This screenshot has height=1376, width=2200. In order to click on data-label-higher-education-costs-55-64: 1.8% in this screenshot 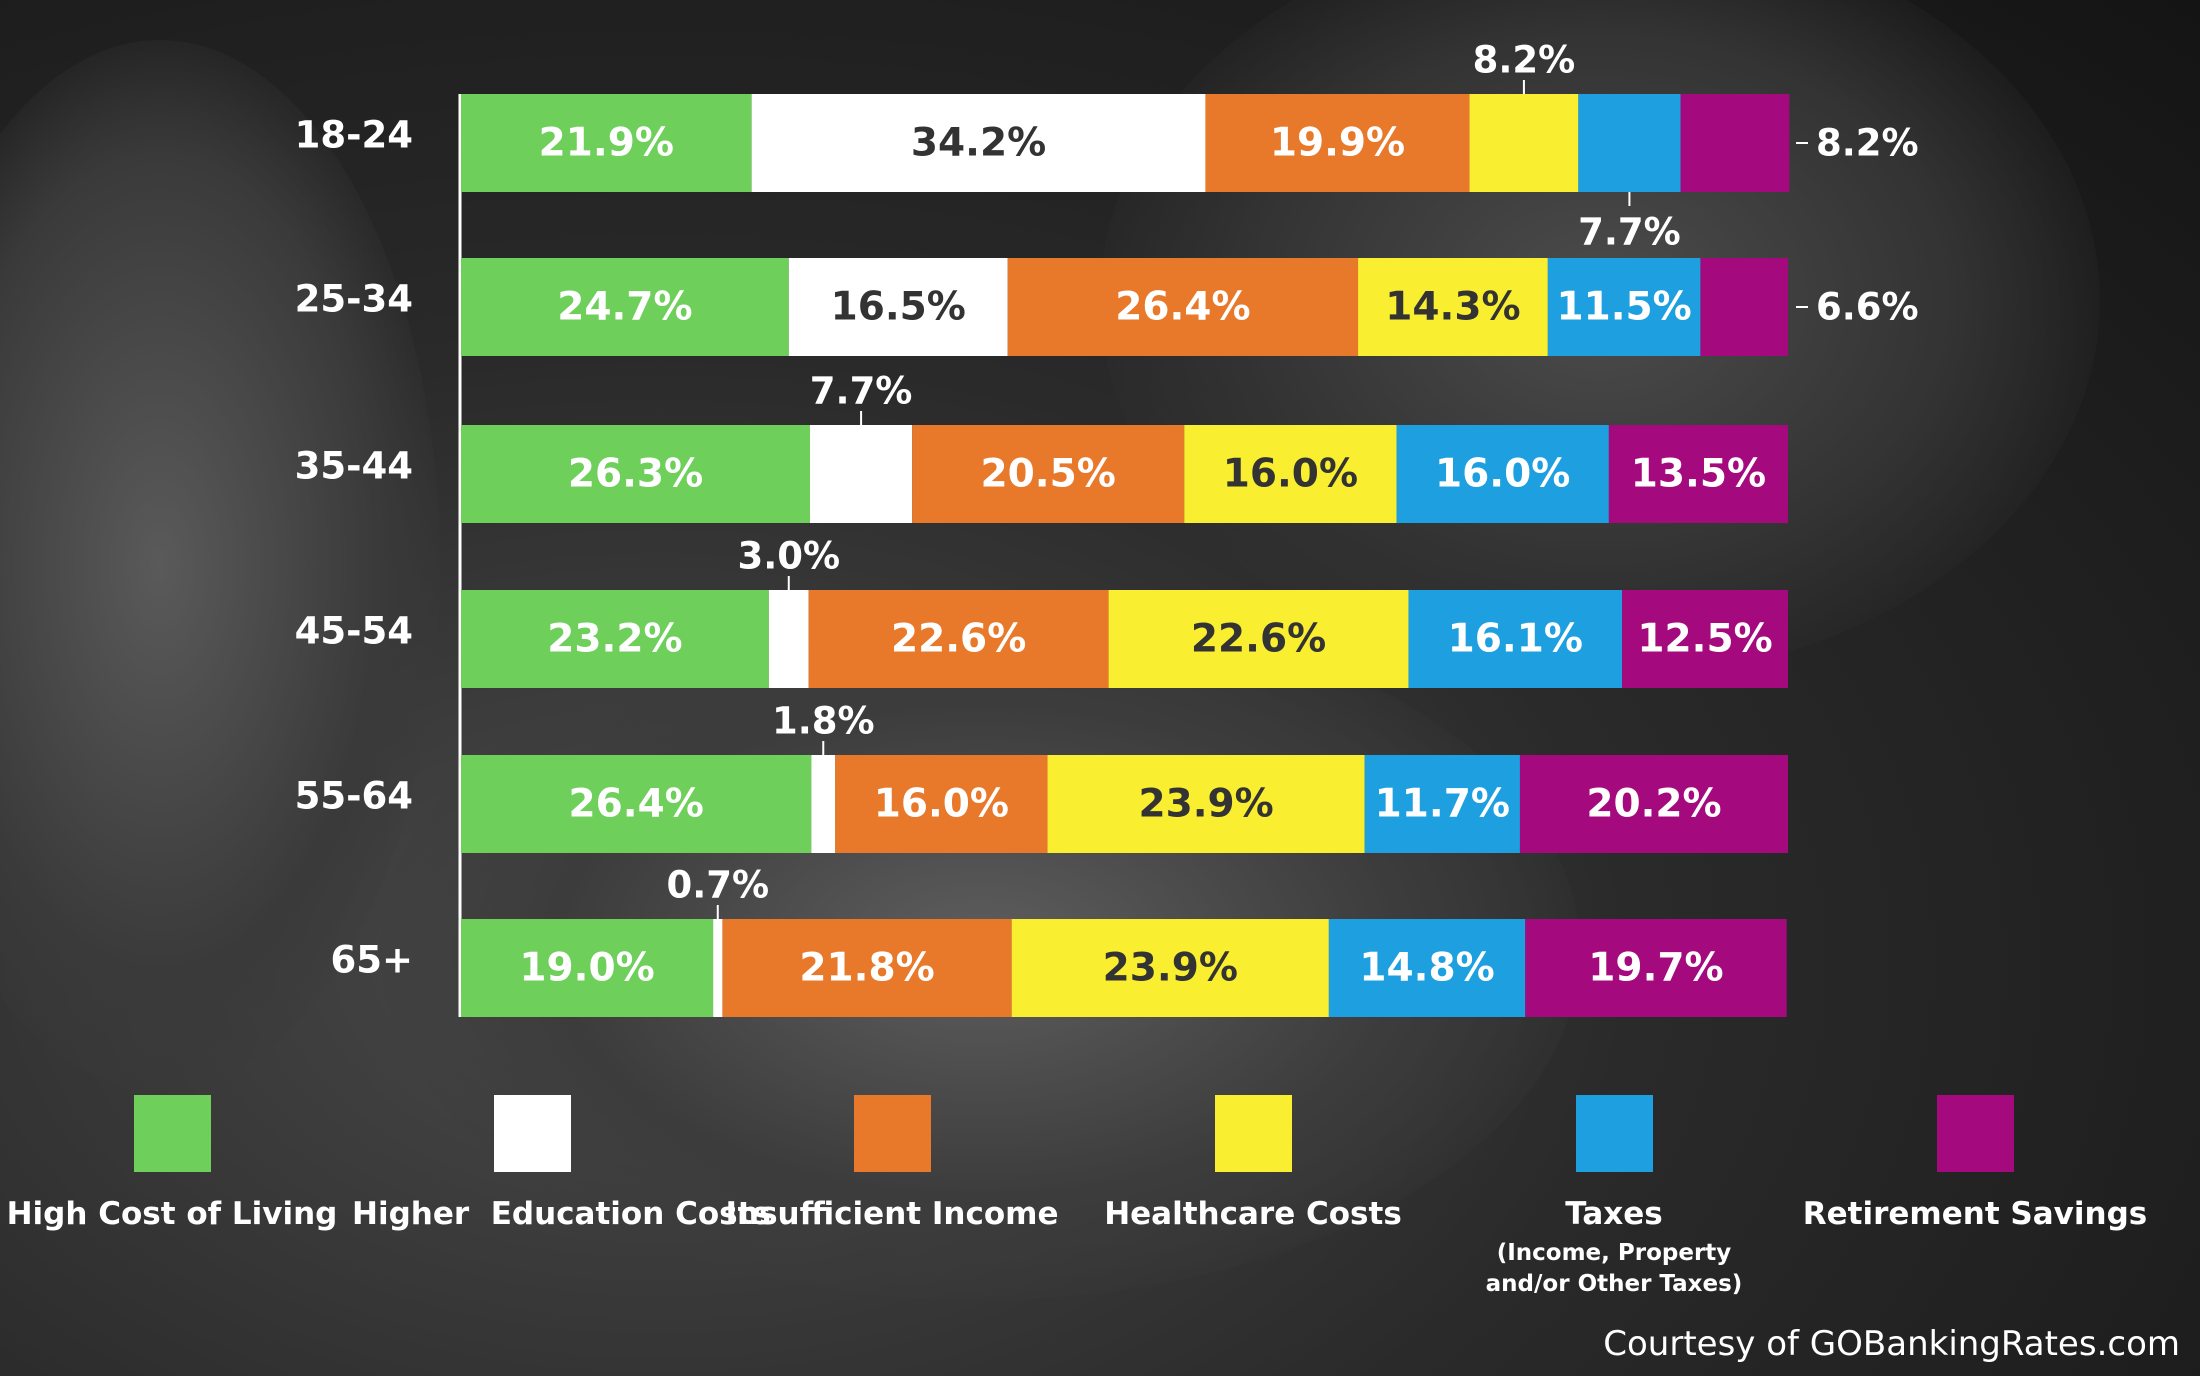, I will do `click(823, 721)`.